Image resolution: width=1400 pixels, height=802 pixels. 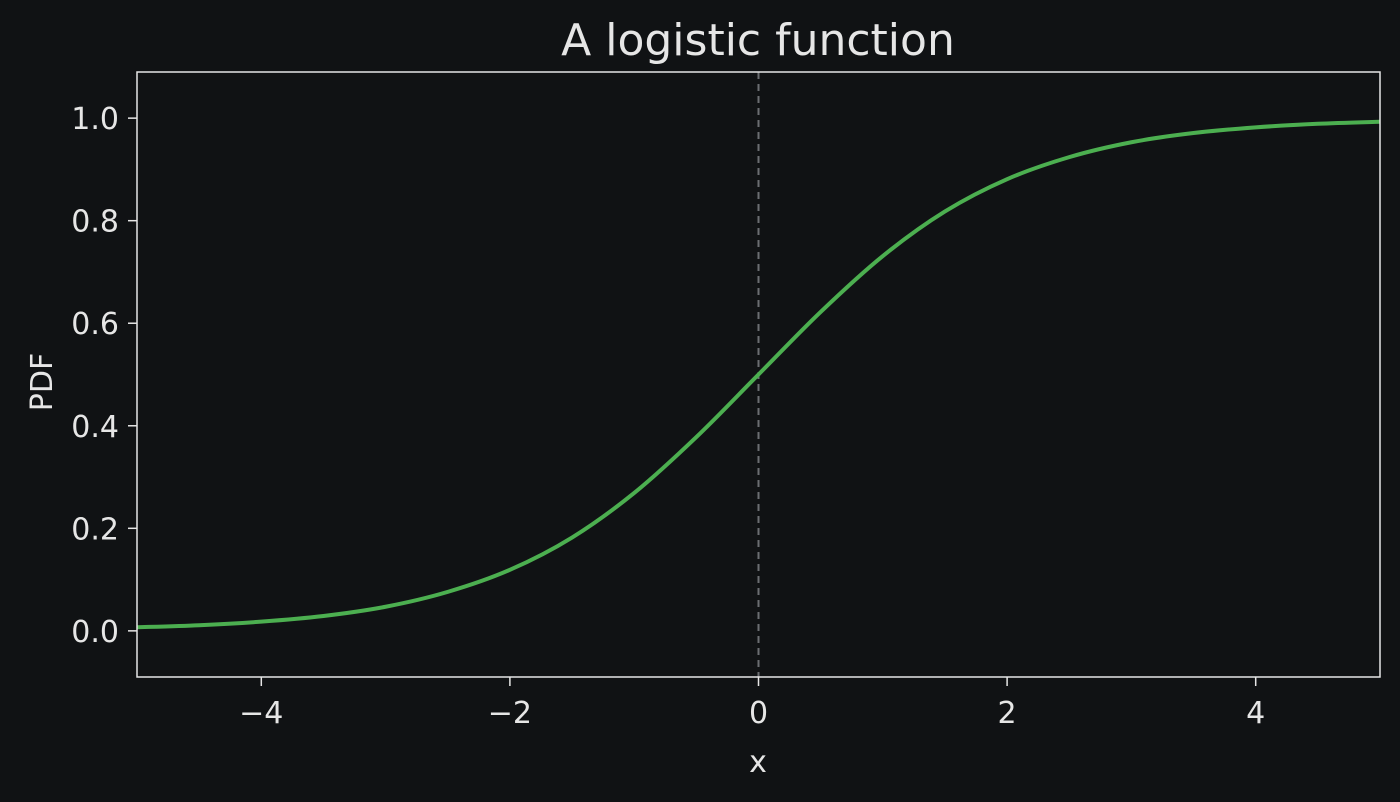 I want to click on x-tick-label: −2, so click(x=510, y=713).